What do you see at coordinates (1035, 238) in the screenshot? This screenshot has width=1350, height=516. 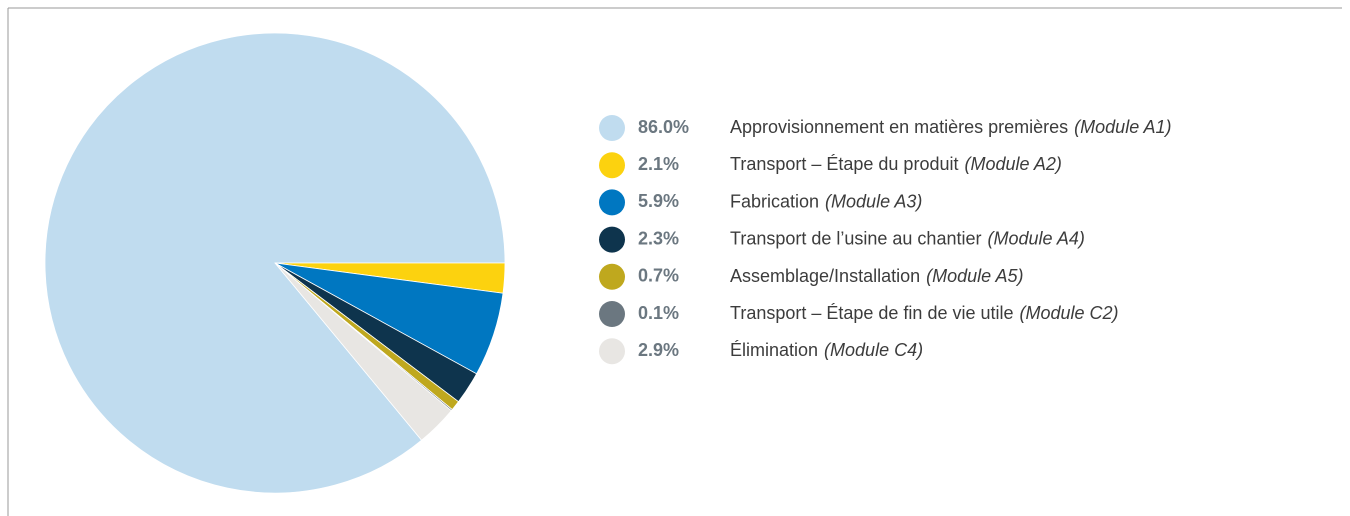 I see `legend-module: (Module A4)` at bounding box center [1035, 238].